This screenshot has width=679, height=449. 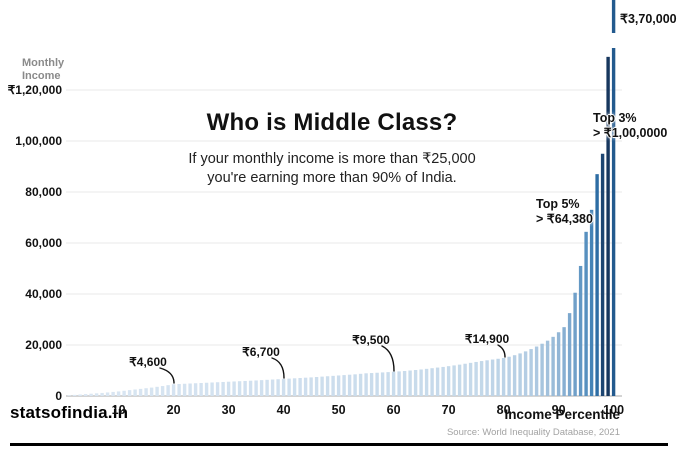 What do you see at coordinates (415, 382) in the screenshot?
I see `bar-p64` at bounding box center [415, 382].